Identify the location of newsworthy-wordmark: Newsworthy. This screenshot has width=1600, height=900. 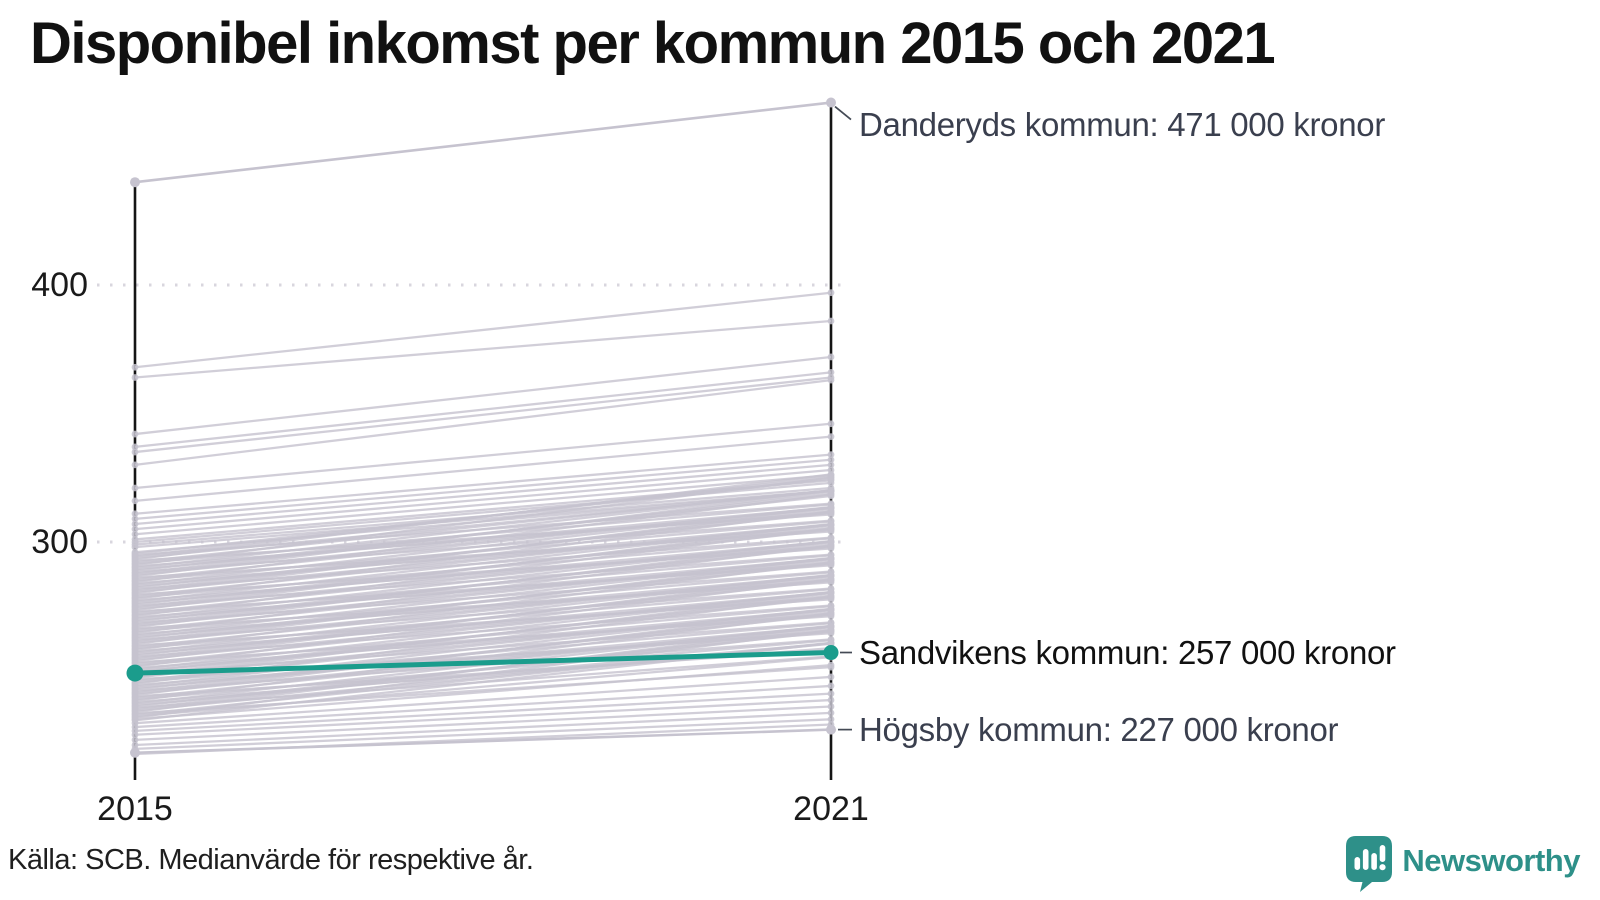
(1491, 860).